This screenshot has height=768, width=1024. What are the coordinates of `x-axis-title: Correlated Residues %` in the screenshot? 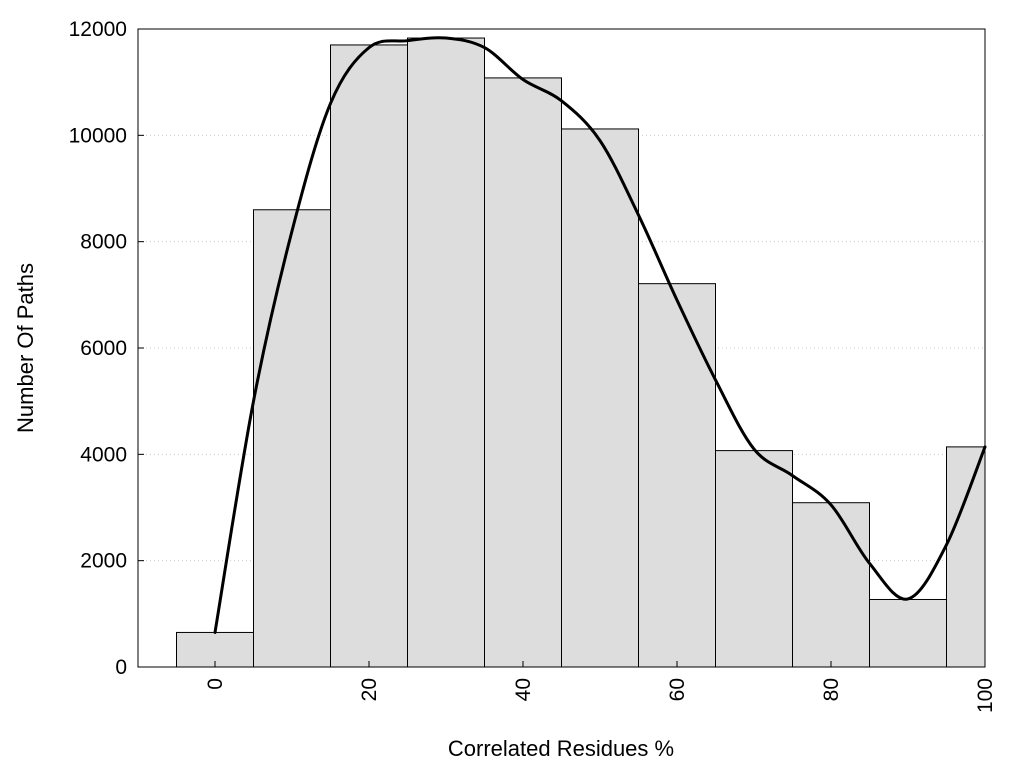 It's located at (561, 748).